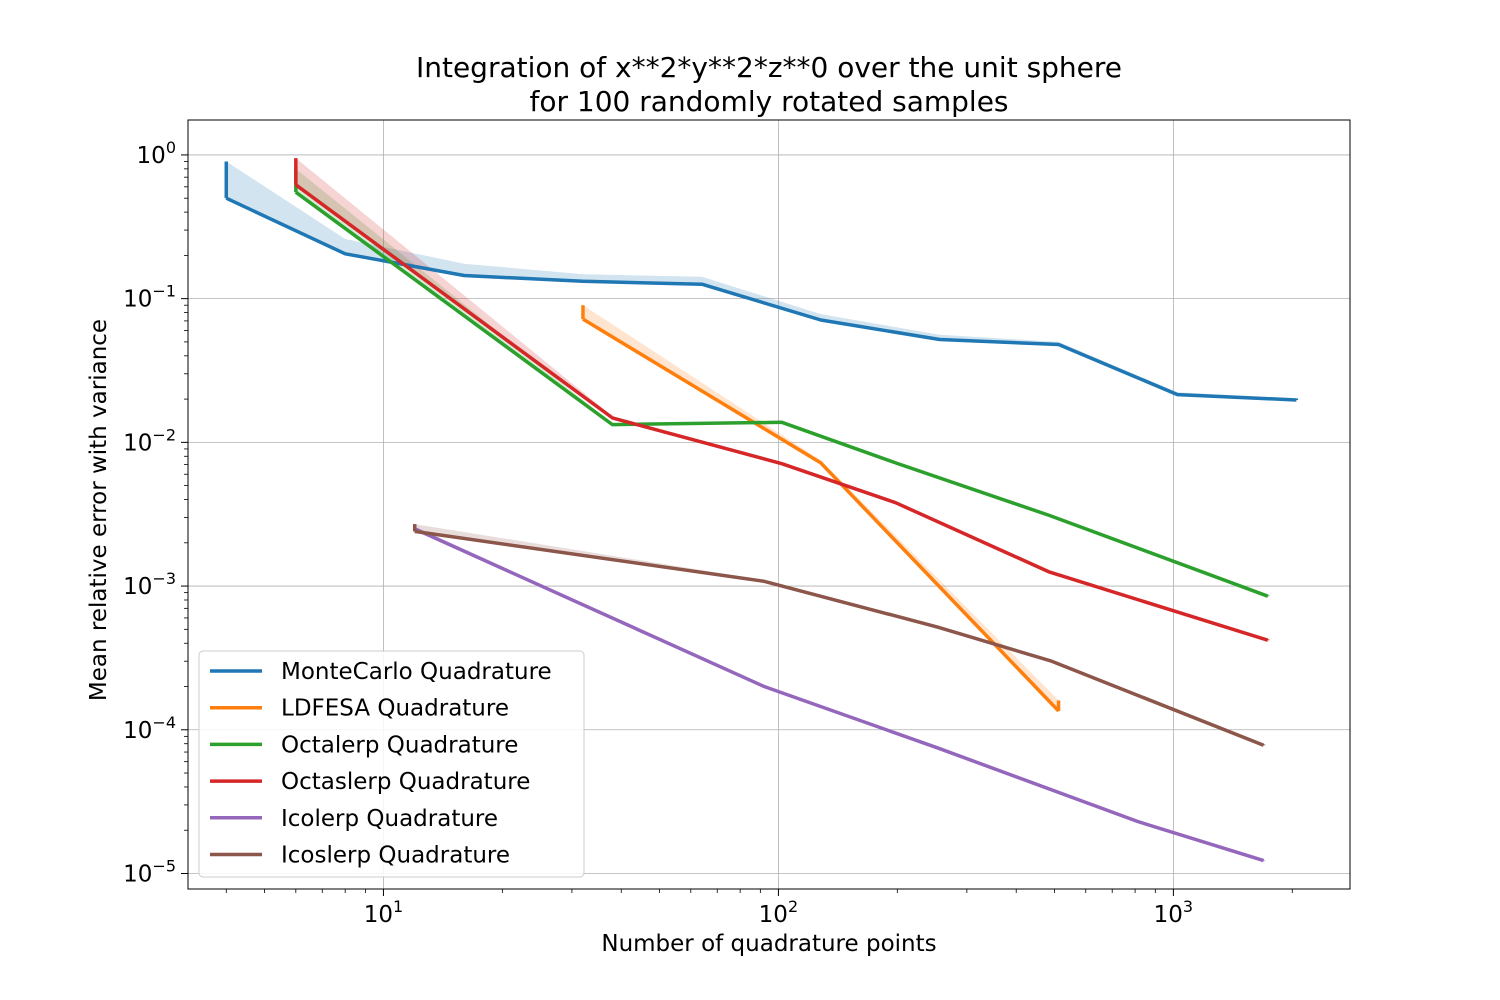 The height and width of the screenshot is (1000, 1500). Describe the element at coordinates (399, 745) in the screenshot. I see `legend-label: Octalerp Quadrature` at that location.